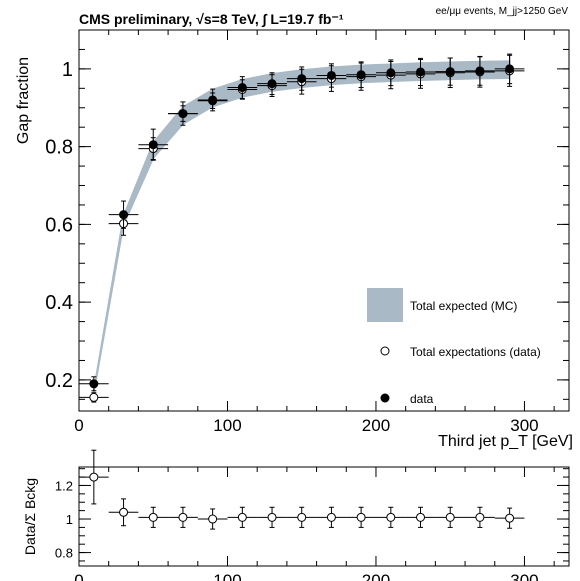  I want to click on legend-filled-marker, so click(385, 398).